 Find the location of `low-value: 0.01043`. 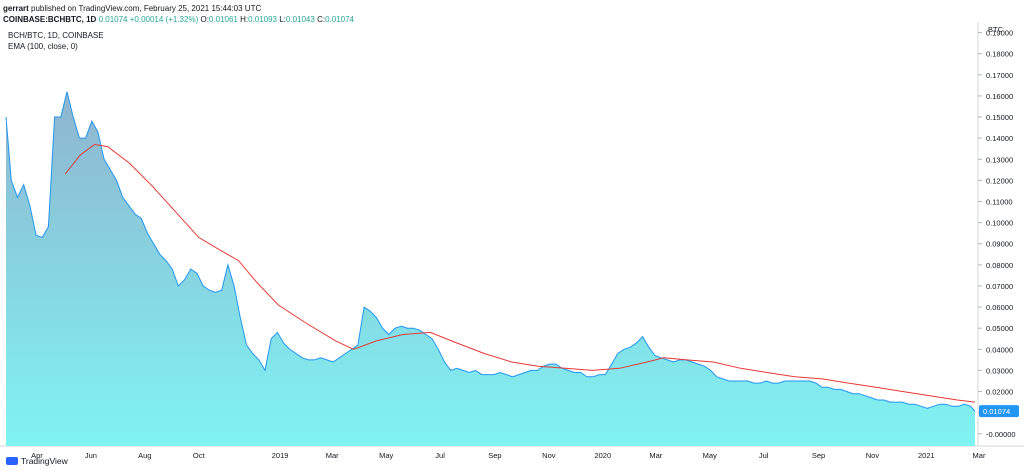

low-value: 0.01043 is located at coordinates (300, 19).